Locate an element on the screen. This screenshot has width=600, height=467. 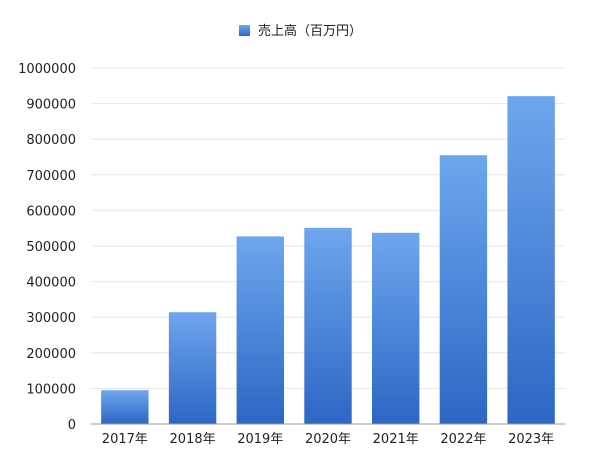
x-tick-label: 2018年 is located at coordinates (193, 439).